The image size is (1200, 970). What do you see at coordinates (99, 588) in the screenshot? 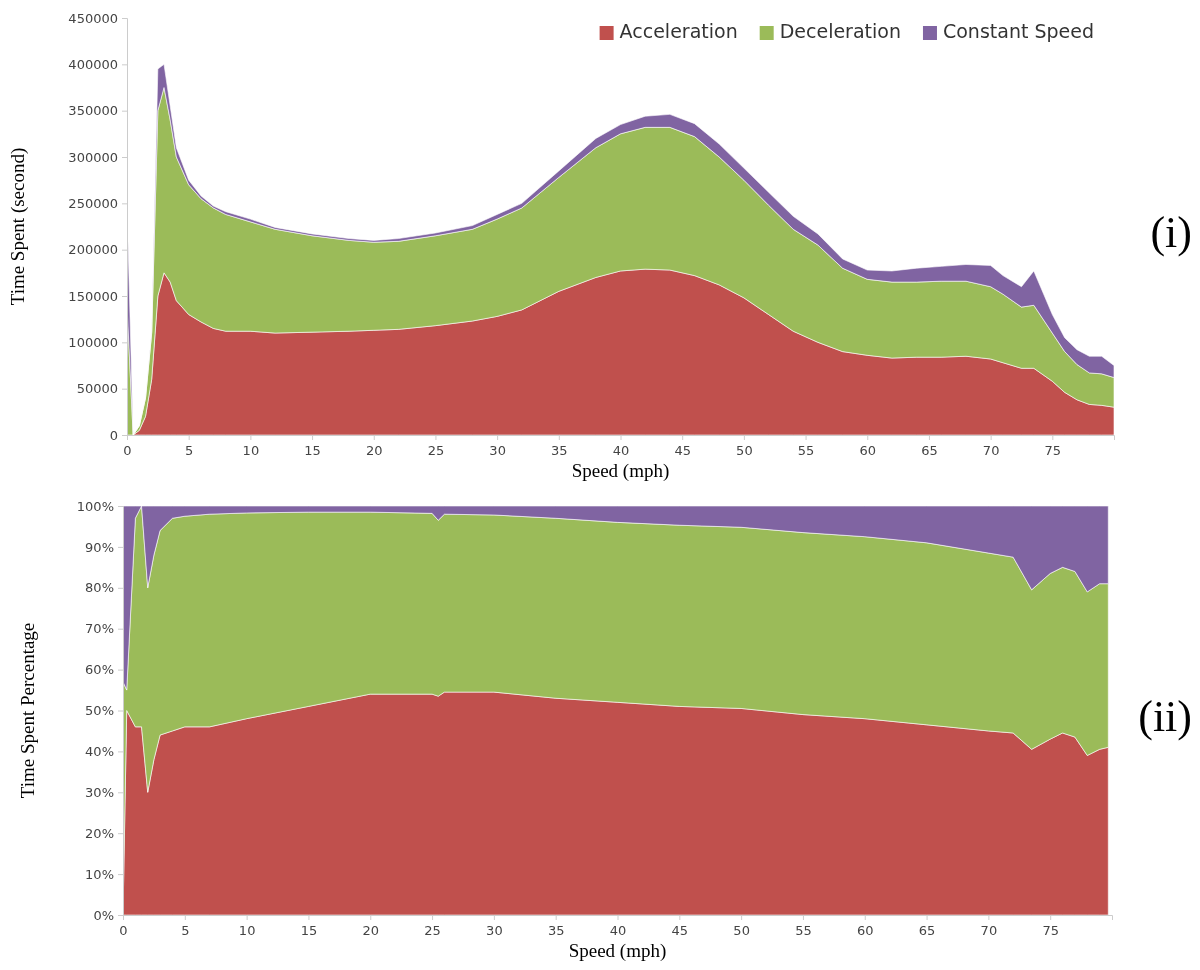
I see `y-tick-label: 80%` at bounding box center [99, 588].